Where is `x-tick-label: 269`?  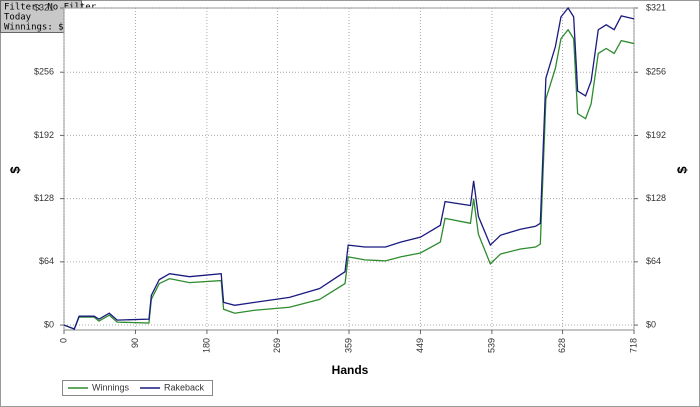
x-tick-label: 269 is located at coordinates (277, 345).